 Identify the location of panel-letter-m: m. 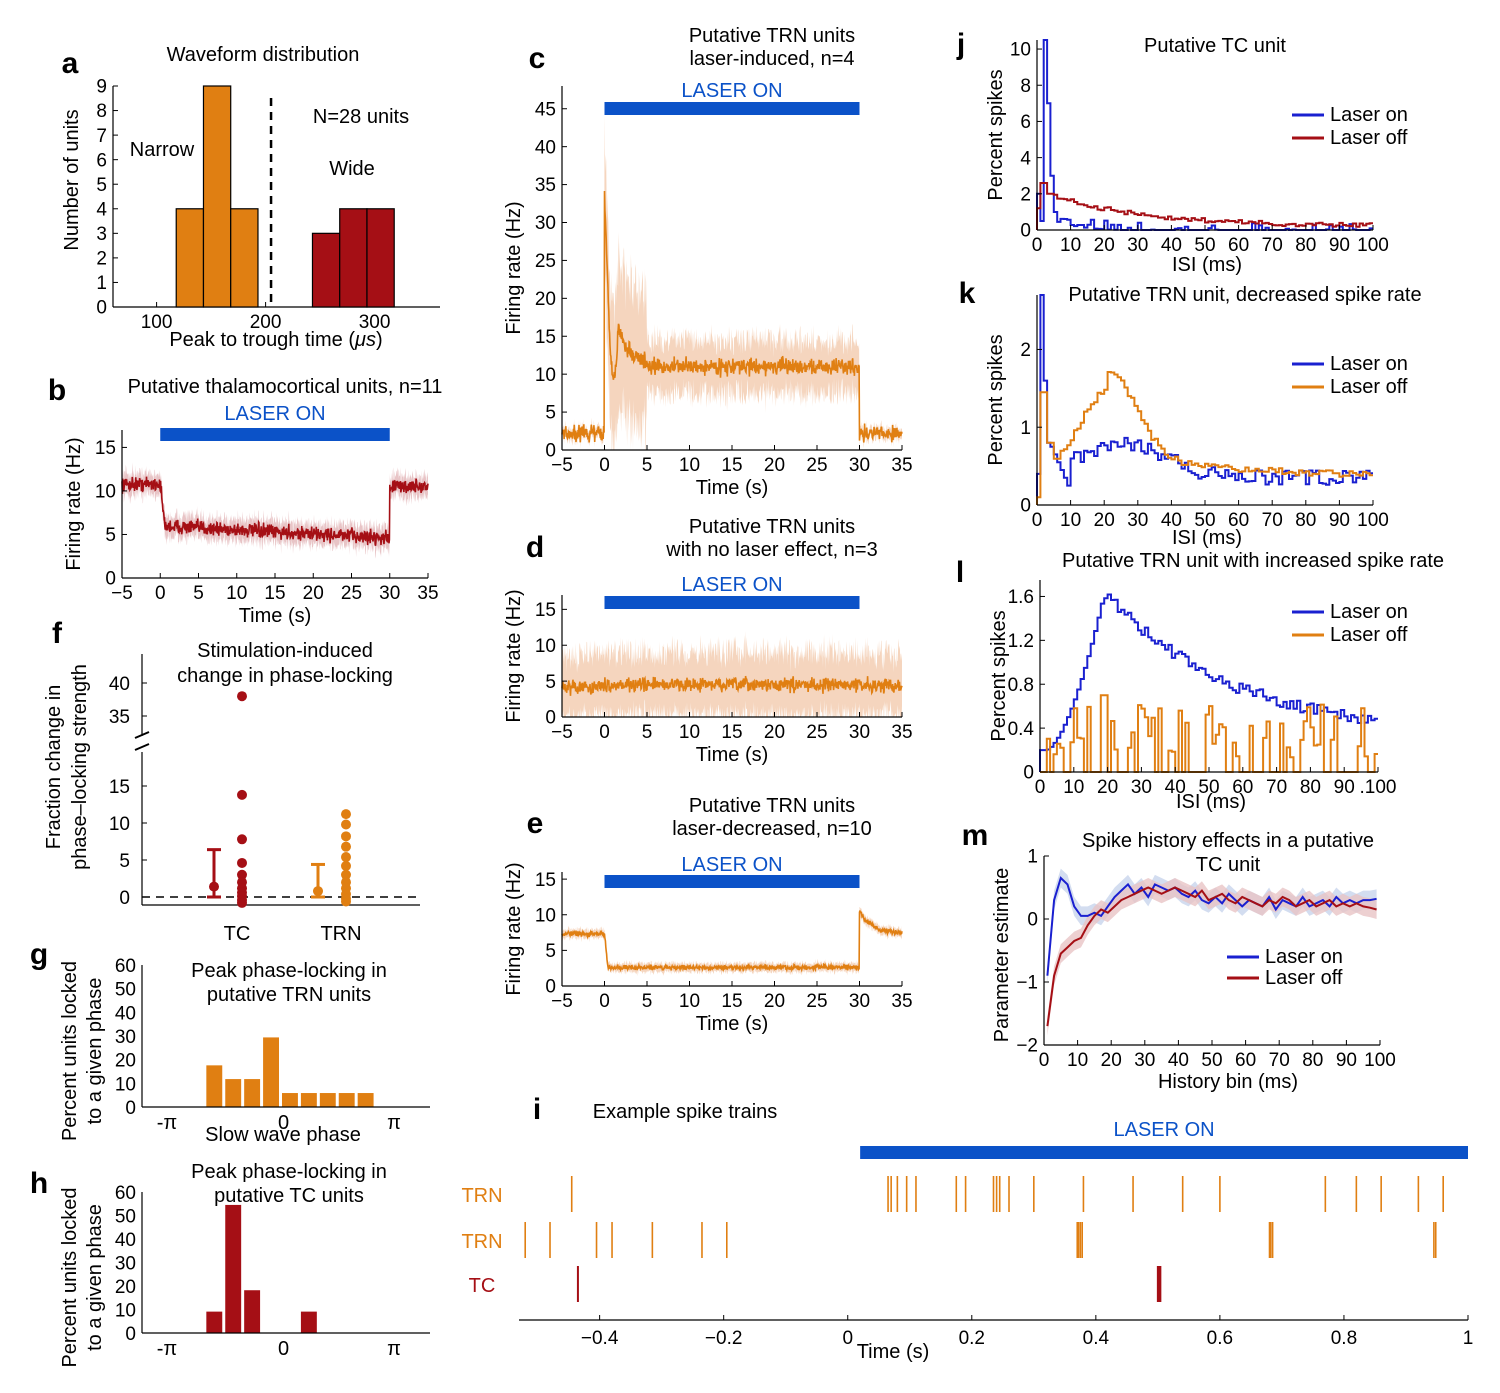
(975, 835).